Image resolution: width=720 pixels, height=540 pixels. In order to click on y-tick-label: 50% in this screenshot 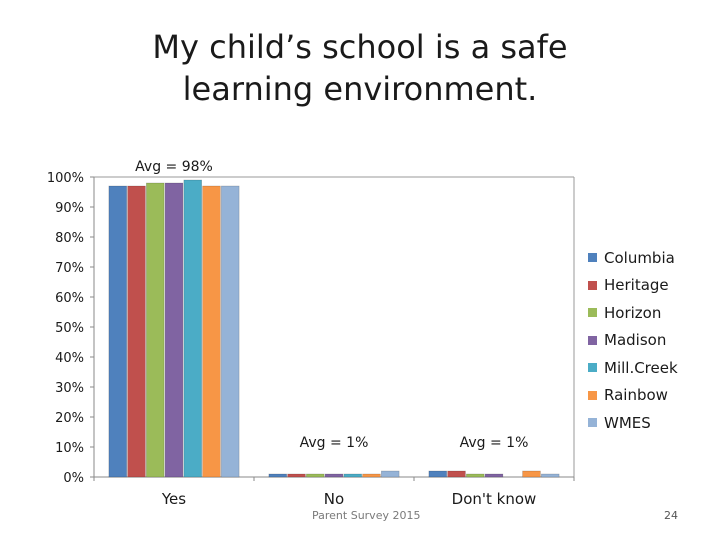, I will do `click(69, 328)`.